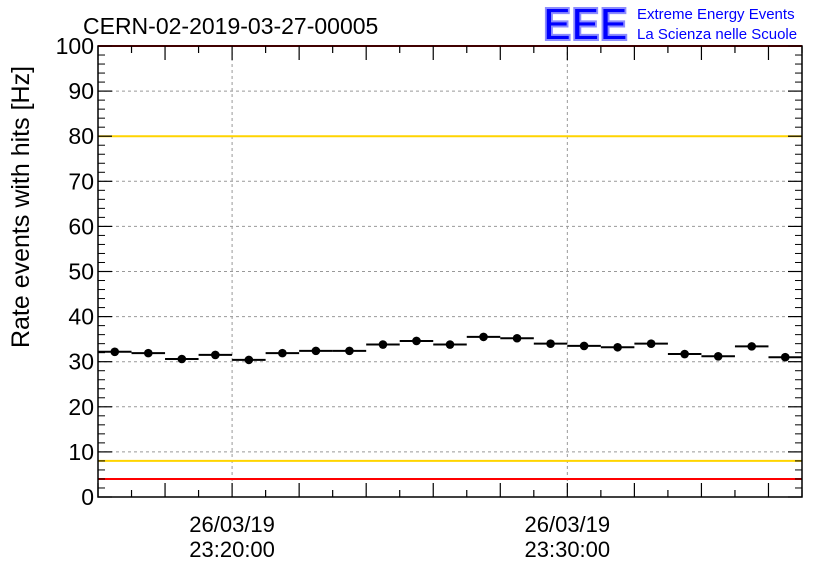  I want to click on y-tick-label: 80, so click(81, 136).